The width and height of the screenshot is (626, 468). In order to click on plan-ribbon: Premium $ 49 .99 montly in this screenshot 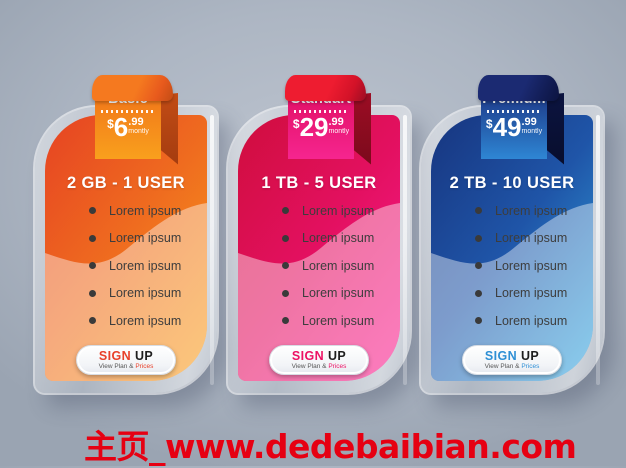, I will do `click(521, 120)`.